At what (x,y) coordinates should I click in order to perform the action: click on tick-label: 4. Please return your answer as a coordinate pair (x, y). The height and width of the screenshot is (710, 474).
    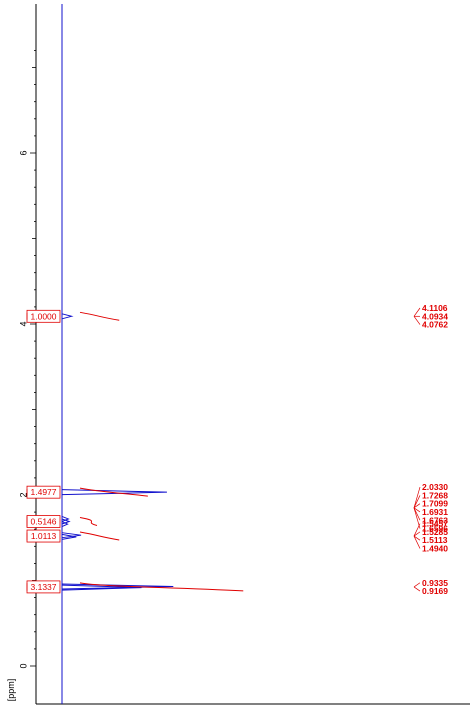
    Looking at the image, I should click on (23, 323).